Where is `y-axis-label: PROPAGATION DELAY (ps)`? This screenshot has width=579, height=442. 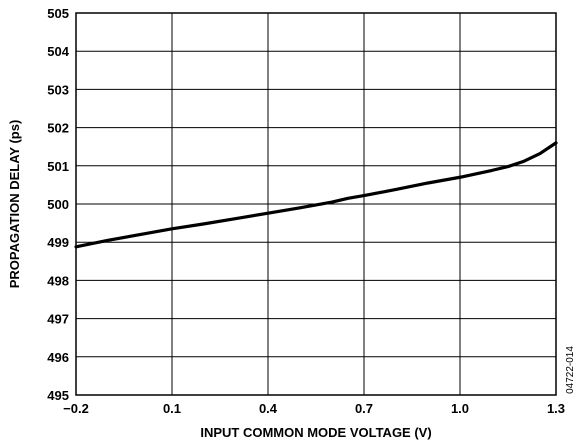
y-axis-label: PROPAGATION DELAY (ps) is located at coordinates (14, 204).